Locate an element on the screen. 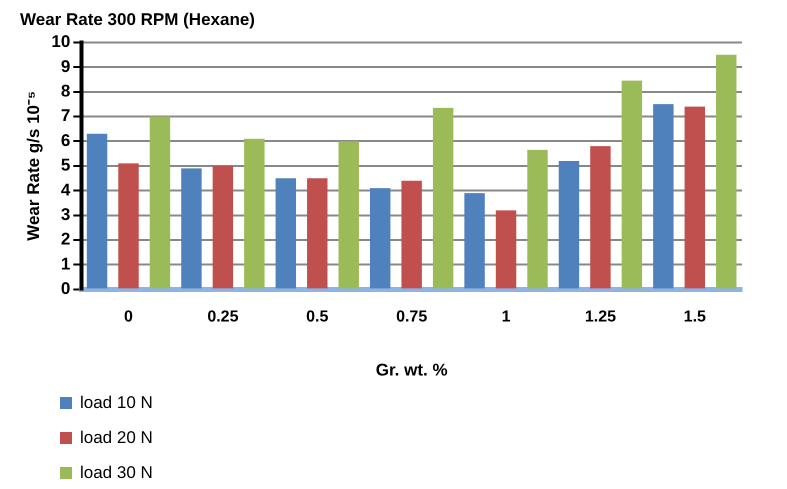 Image resolution: width=787 pixels, height=489 pixels. legend-label: load 10 N is located at coordinates (116, 402).